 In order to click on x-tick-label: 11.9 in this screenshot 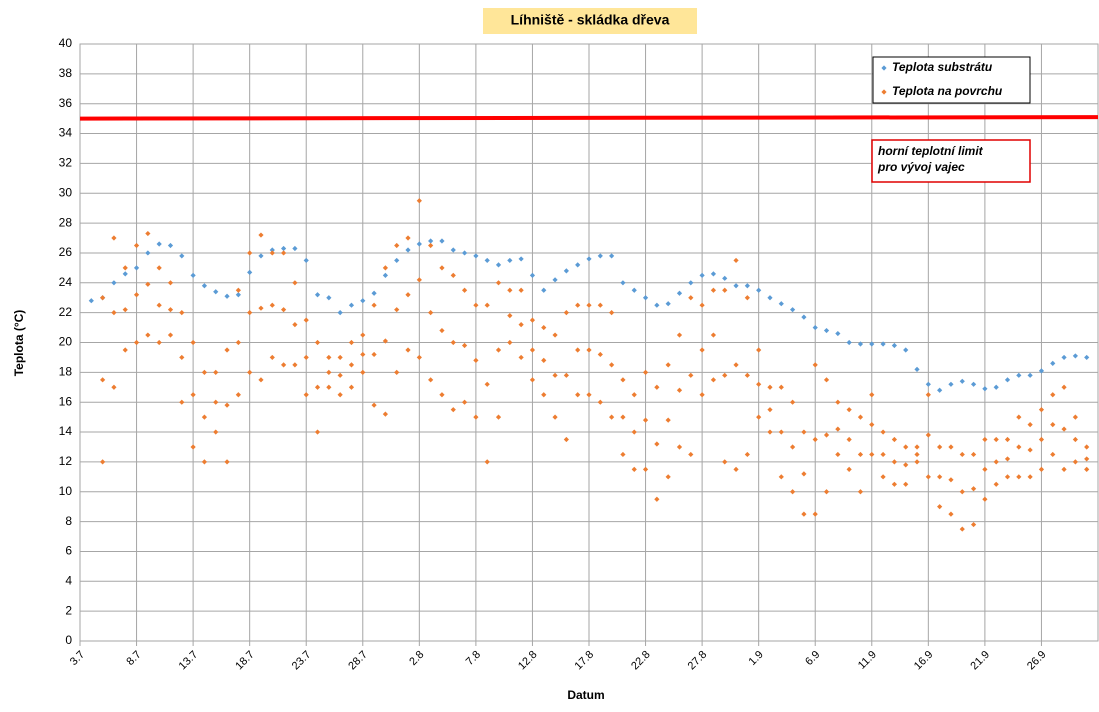, I will do `click(867, 660)`.